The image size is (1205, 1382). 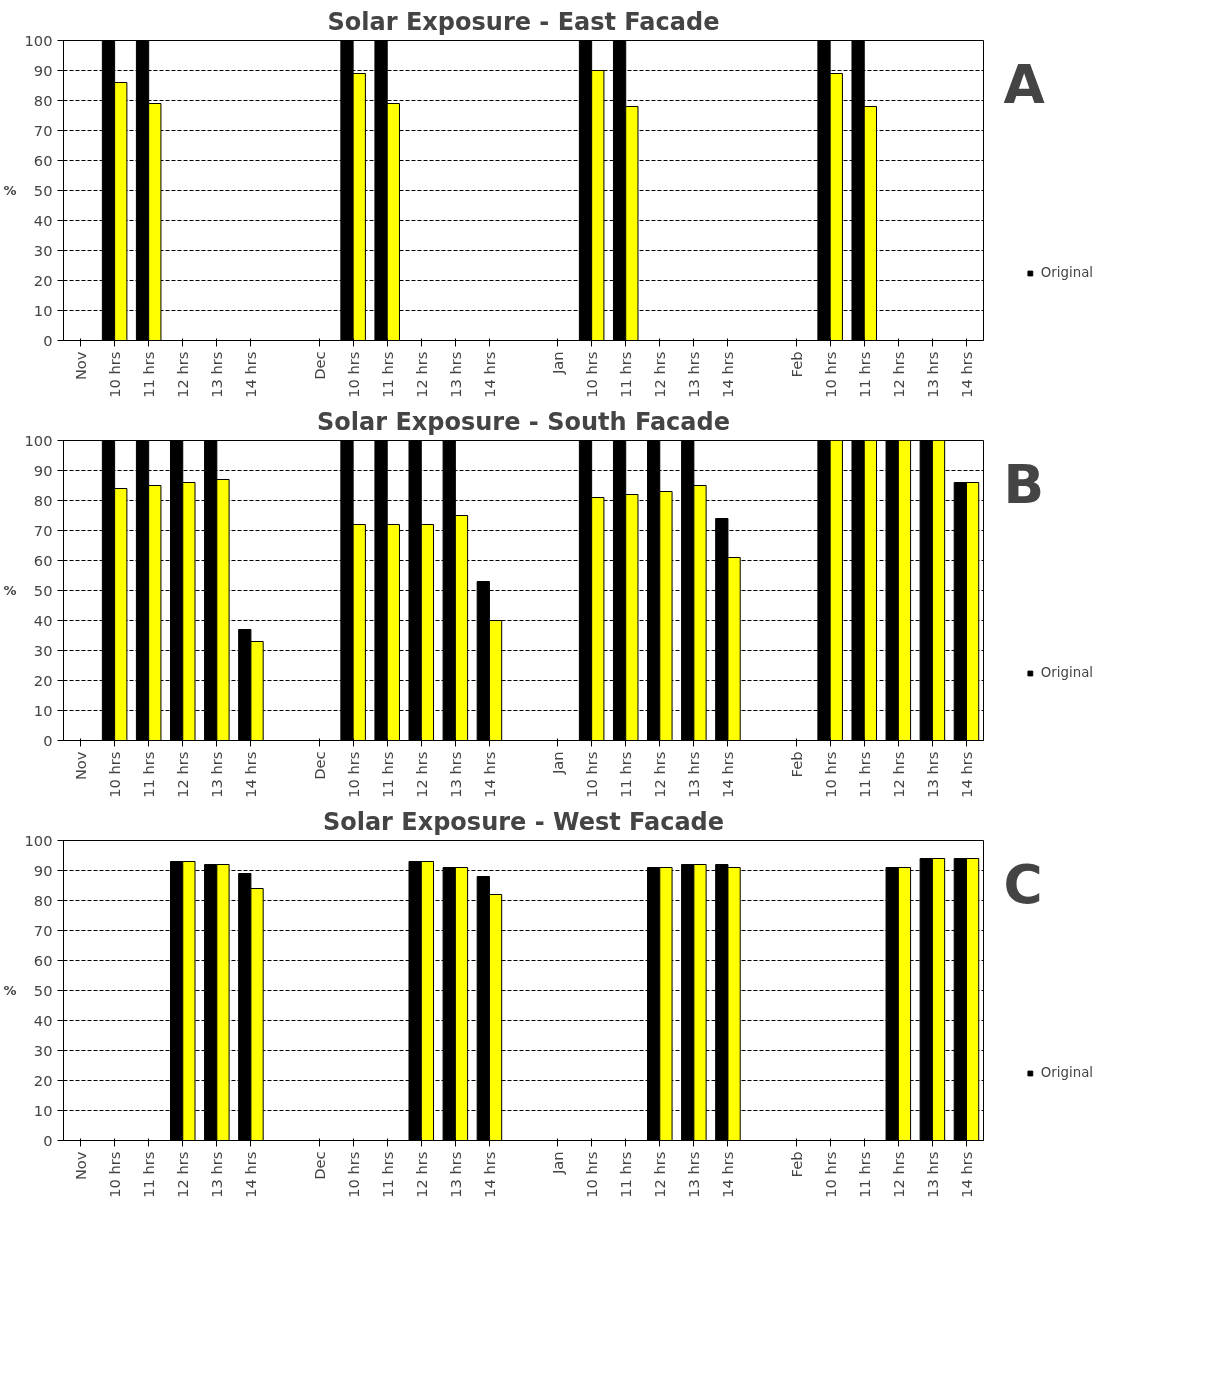 What do you see at coordinates (1023, 884) in the screenshot?
I see `text: C` at bounding box center [1023, 884].